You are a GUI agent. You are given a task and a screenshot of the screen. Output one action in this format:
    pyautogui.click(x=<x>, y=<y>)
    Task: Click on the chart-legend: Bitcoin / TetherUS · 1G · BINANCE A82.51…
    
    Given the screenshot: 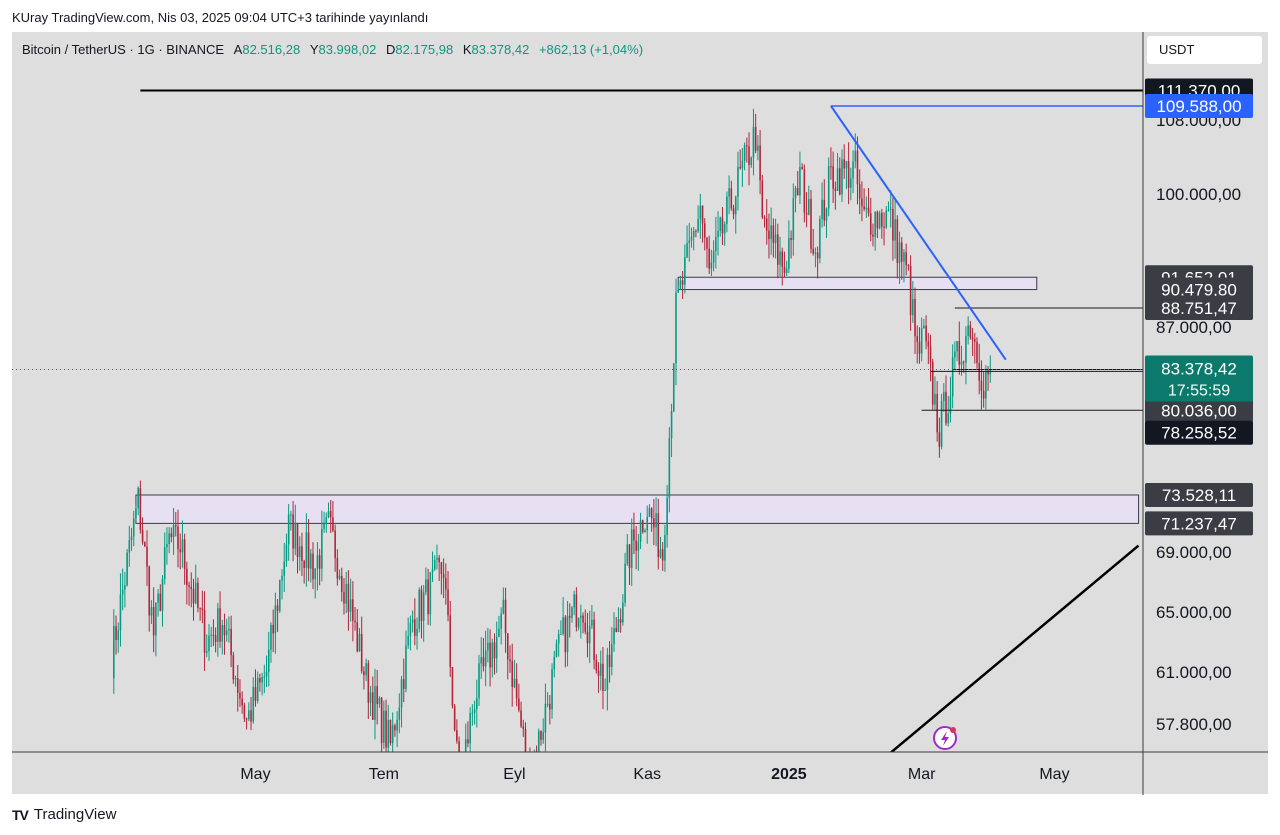 What is the action you would take?
    pyautogui.click(x=332, y=49)
    